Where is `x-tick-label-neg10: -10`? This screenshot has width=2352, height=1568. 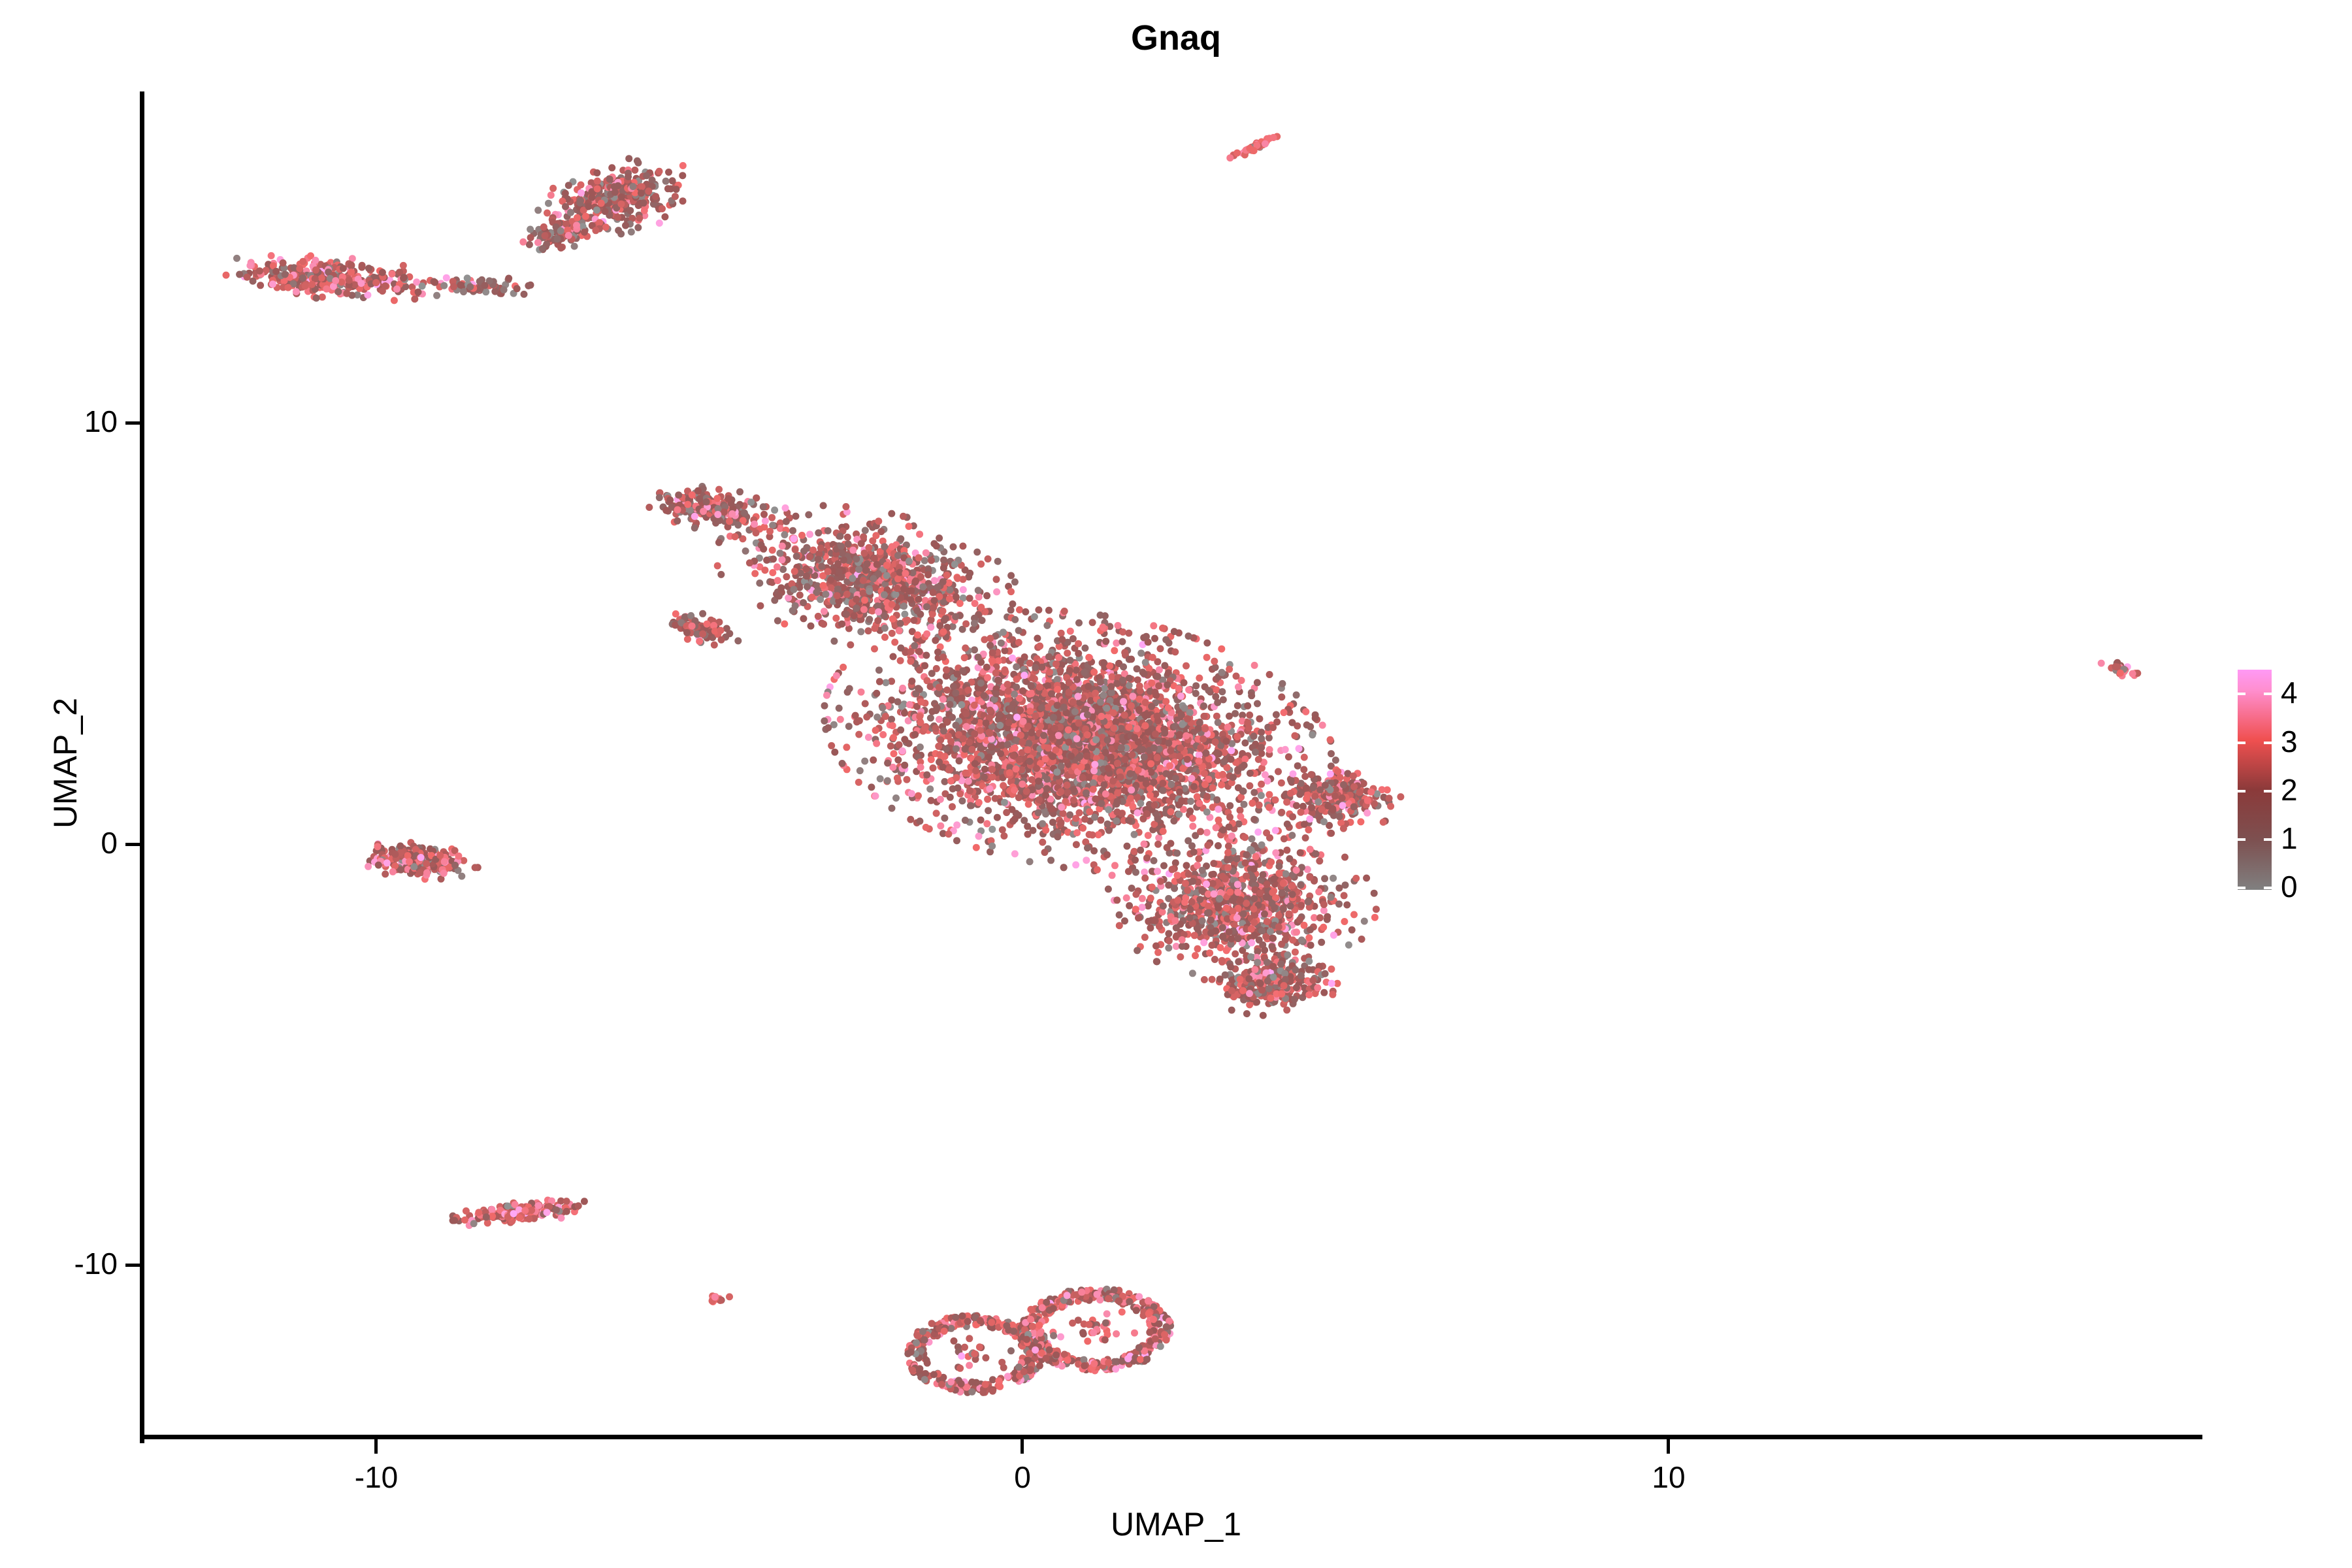
x-tick-label-neg10: -10 is located at coordinates (376, 1477).